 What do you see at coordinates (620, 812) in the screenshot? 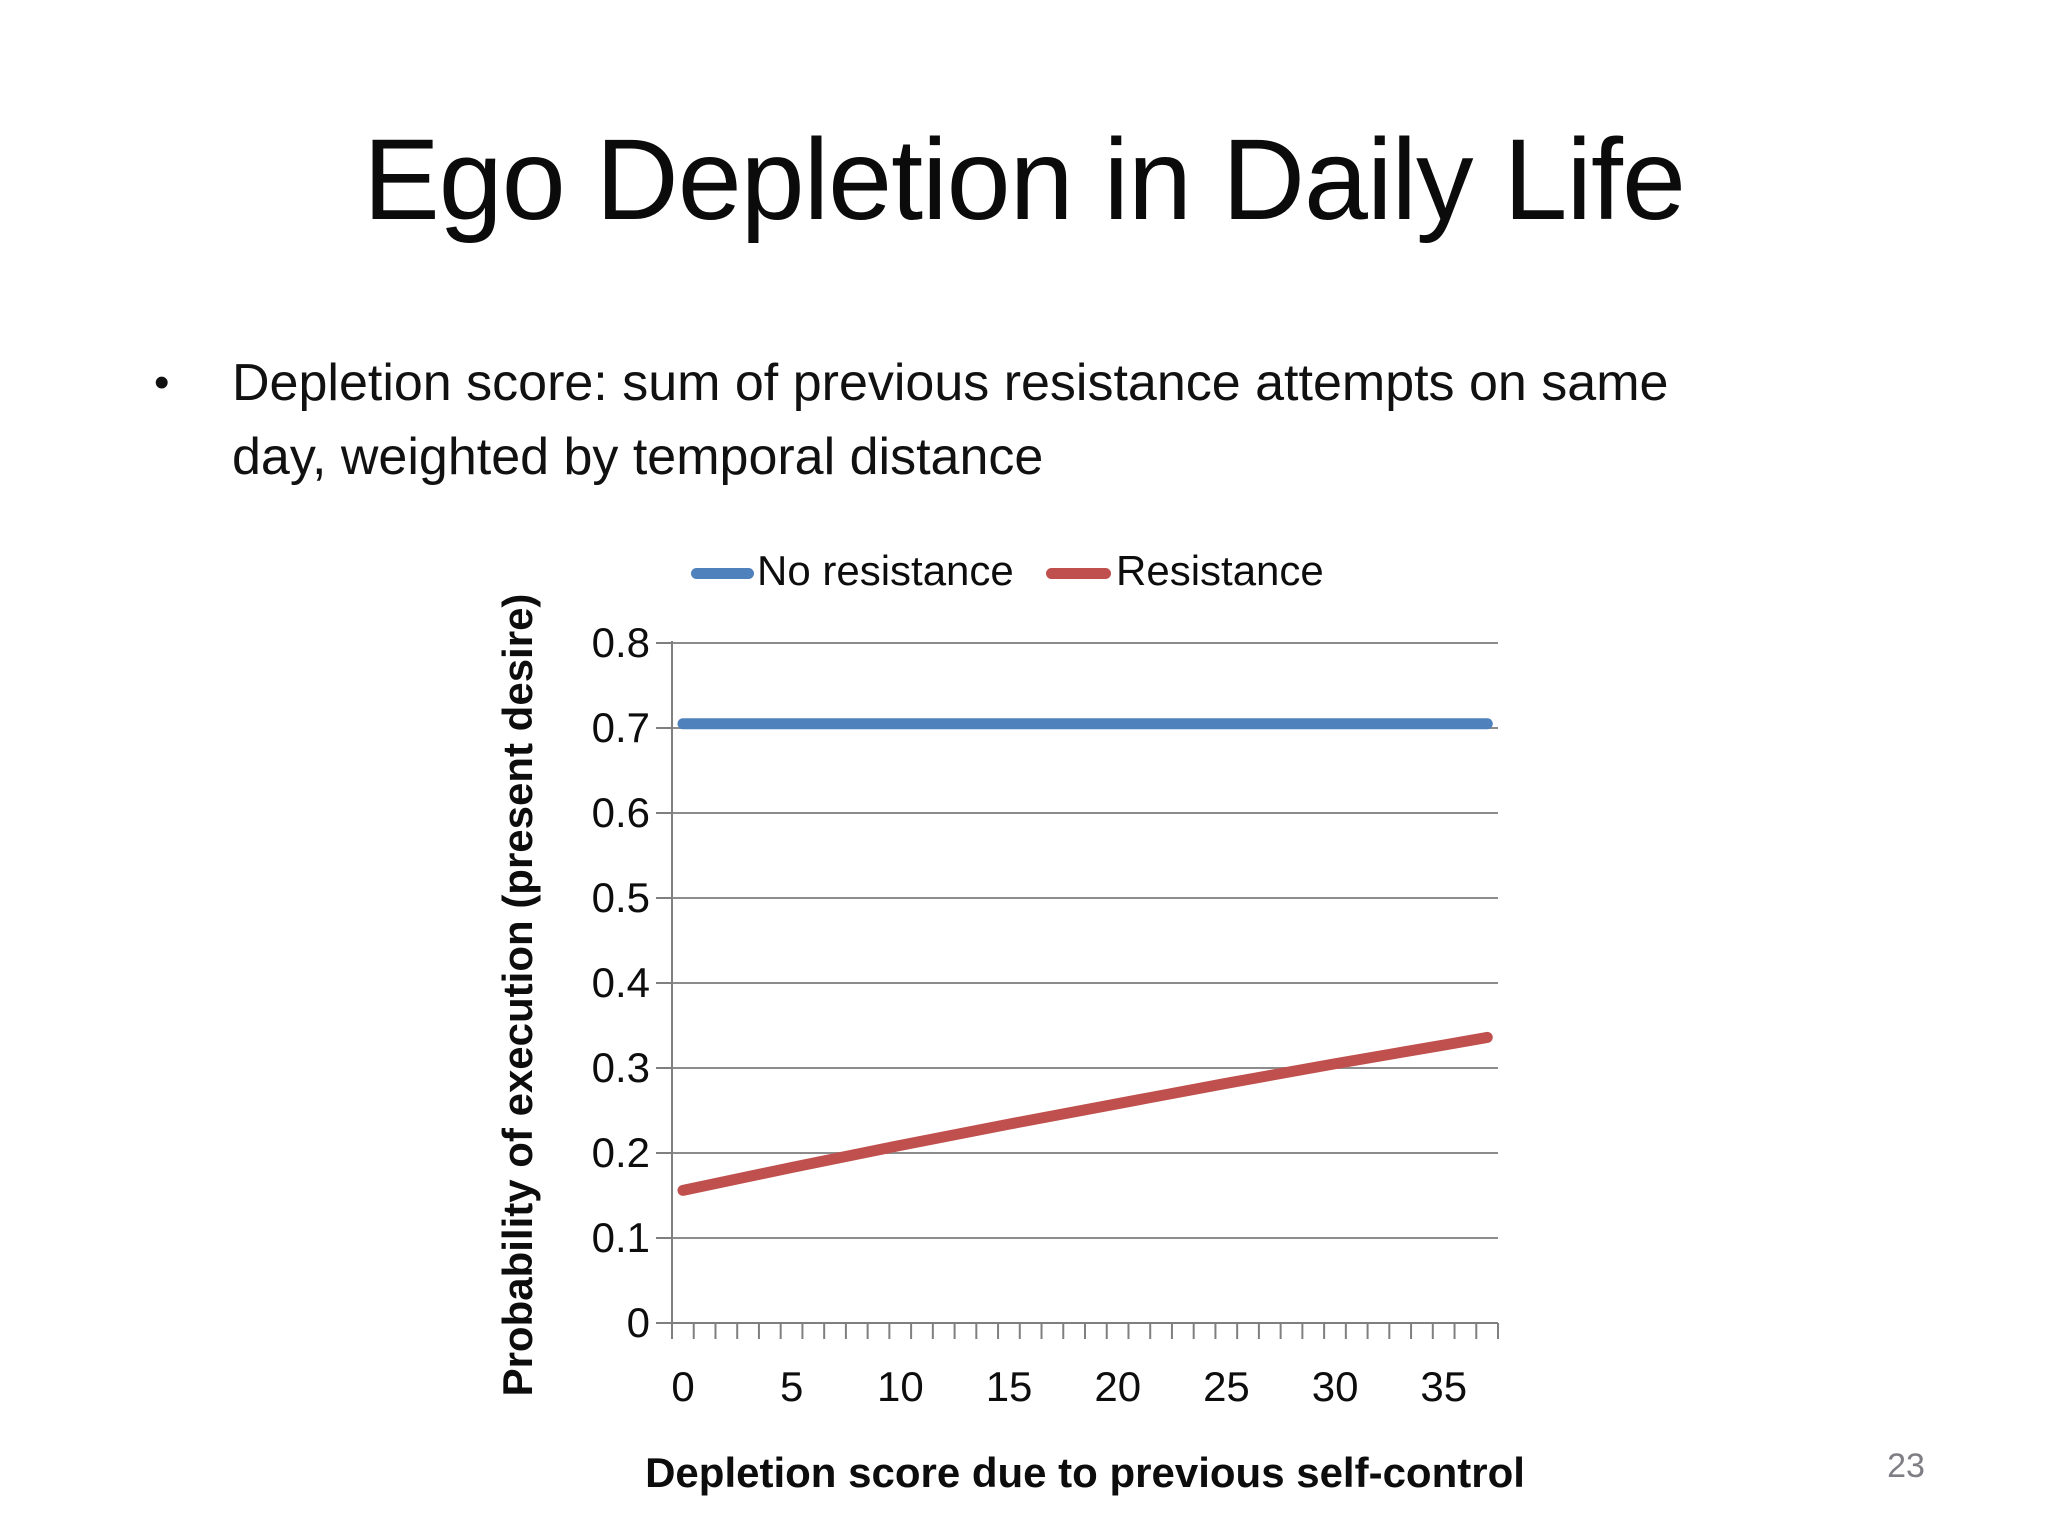
I see `y-tick-label: 0.6` at bounding box center [620, 812].